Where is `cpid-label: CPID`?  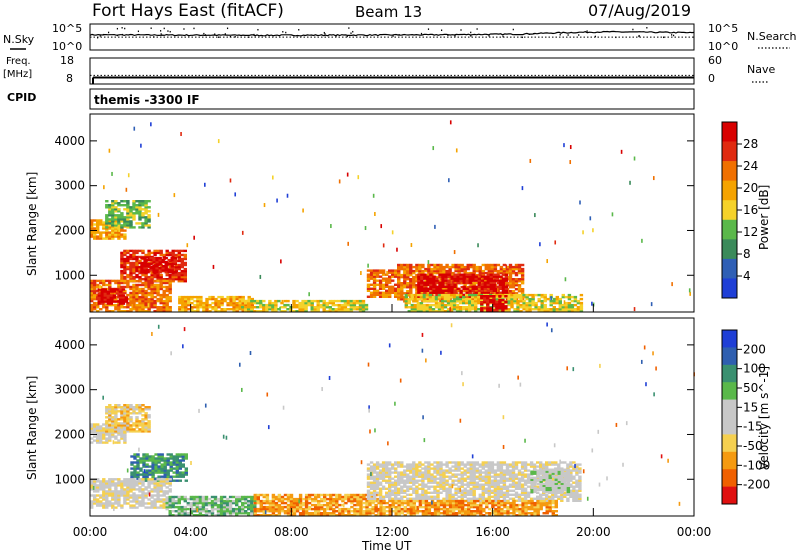 cpid-label: CPID is located at coordinates (21, 97).